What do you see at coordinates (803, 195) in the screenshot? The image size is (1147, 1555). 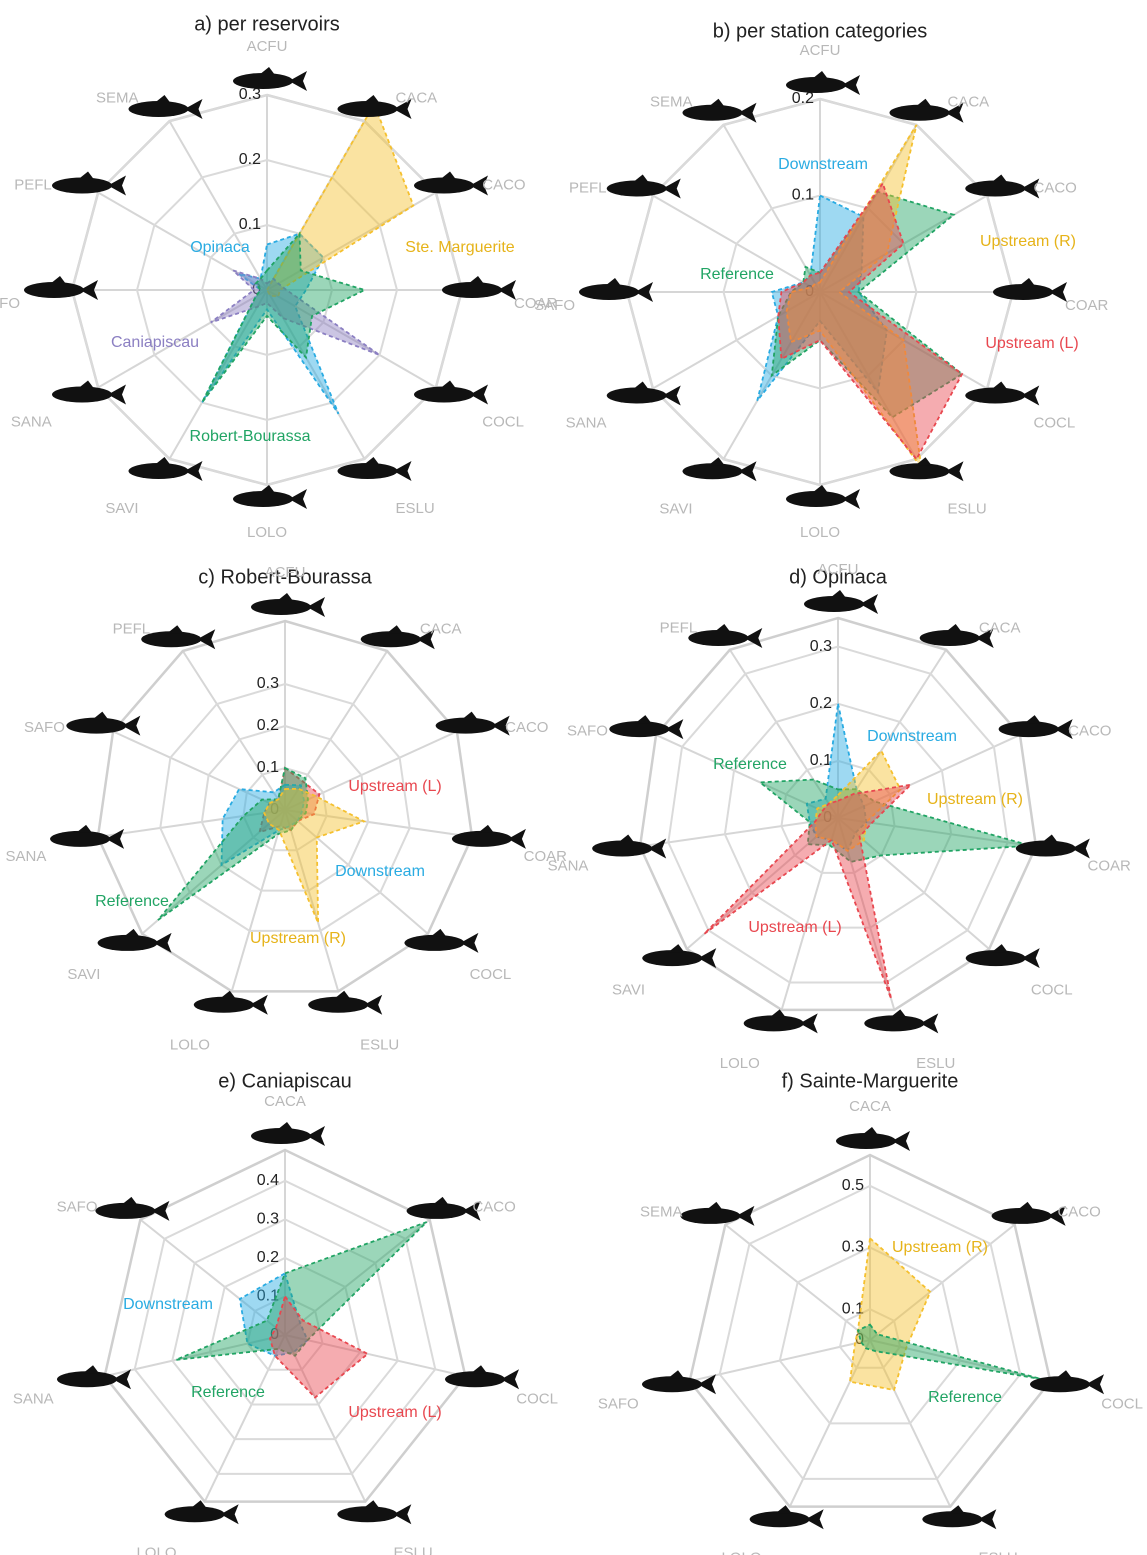 I see `r-tick-label: 0.1` at bounding box center [803, 195].